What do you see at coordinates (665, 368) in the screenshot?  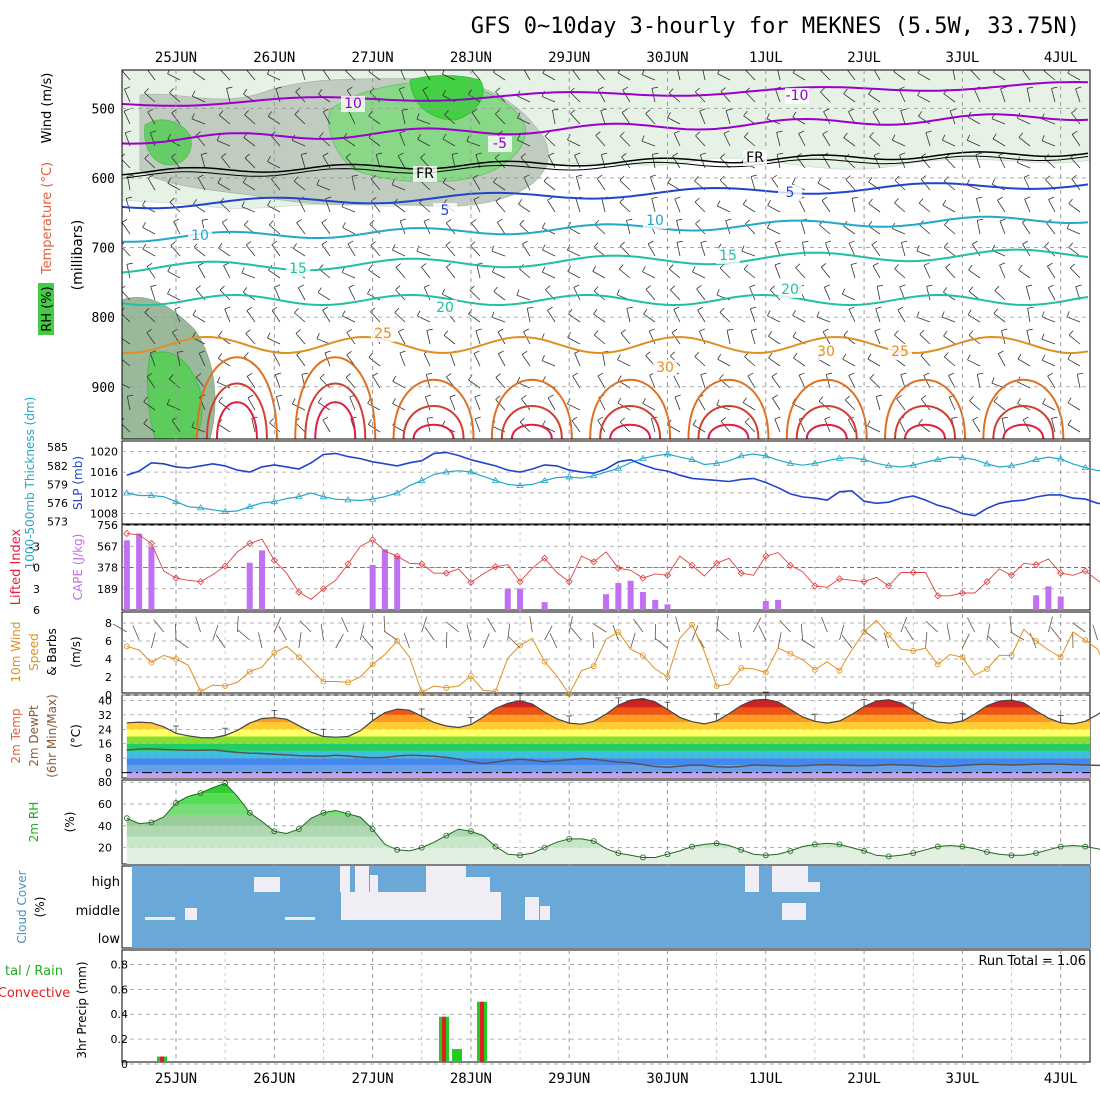 I see `contour-label: 30` at bounding box center [665, 368].